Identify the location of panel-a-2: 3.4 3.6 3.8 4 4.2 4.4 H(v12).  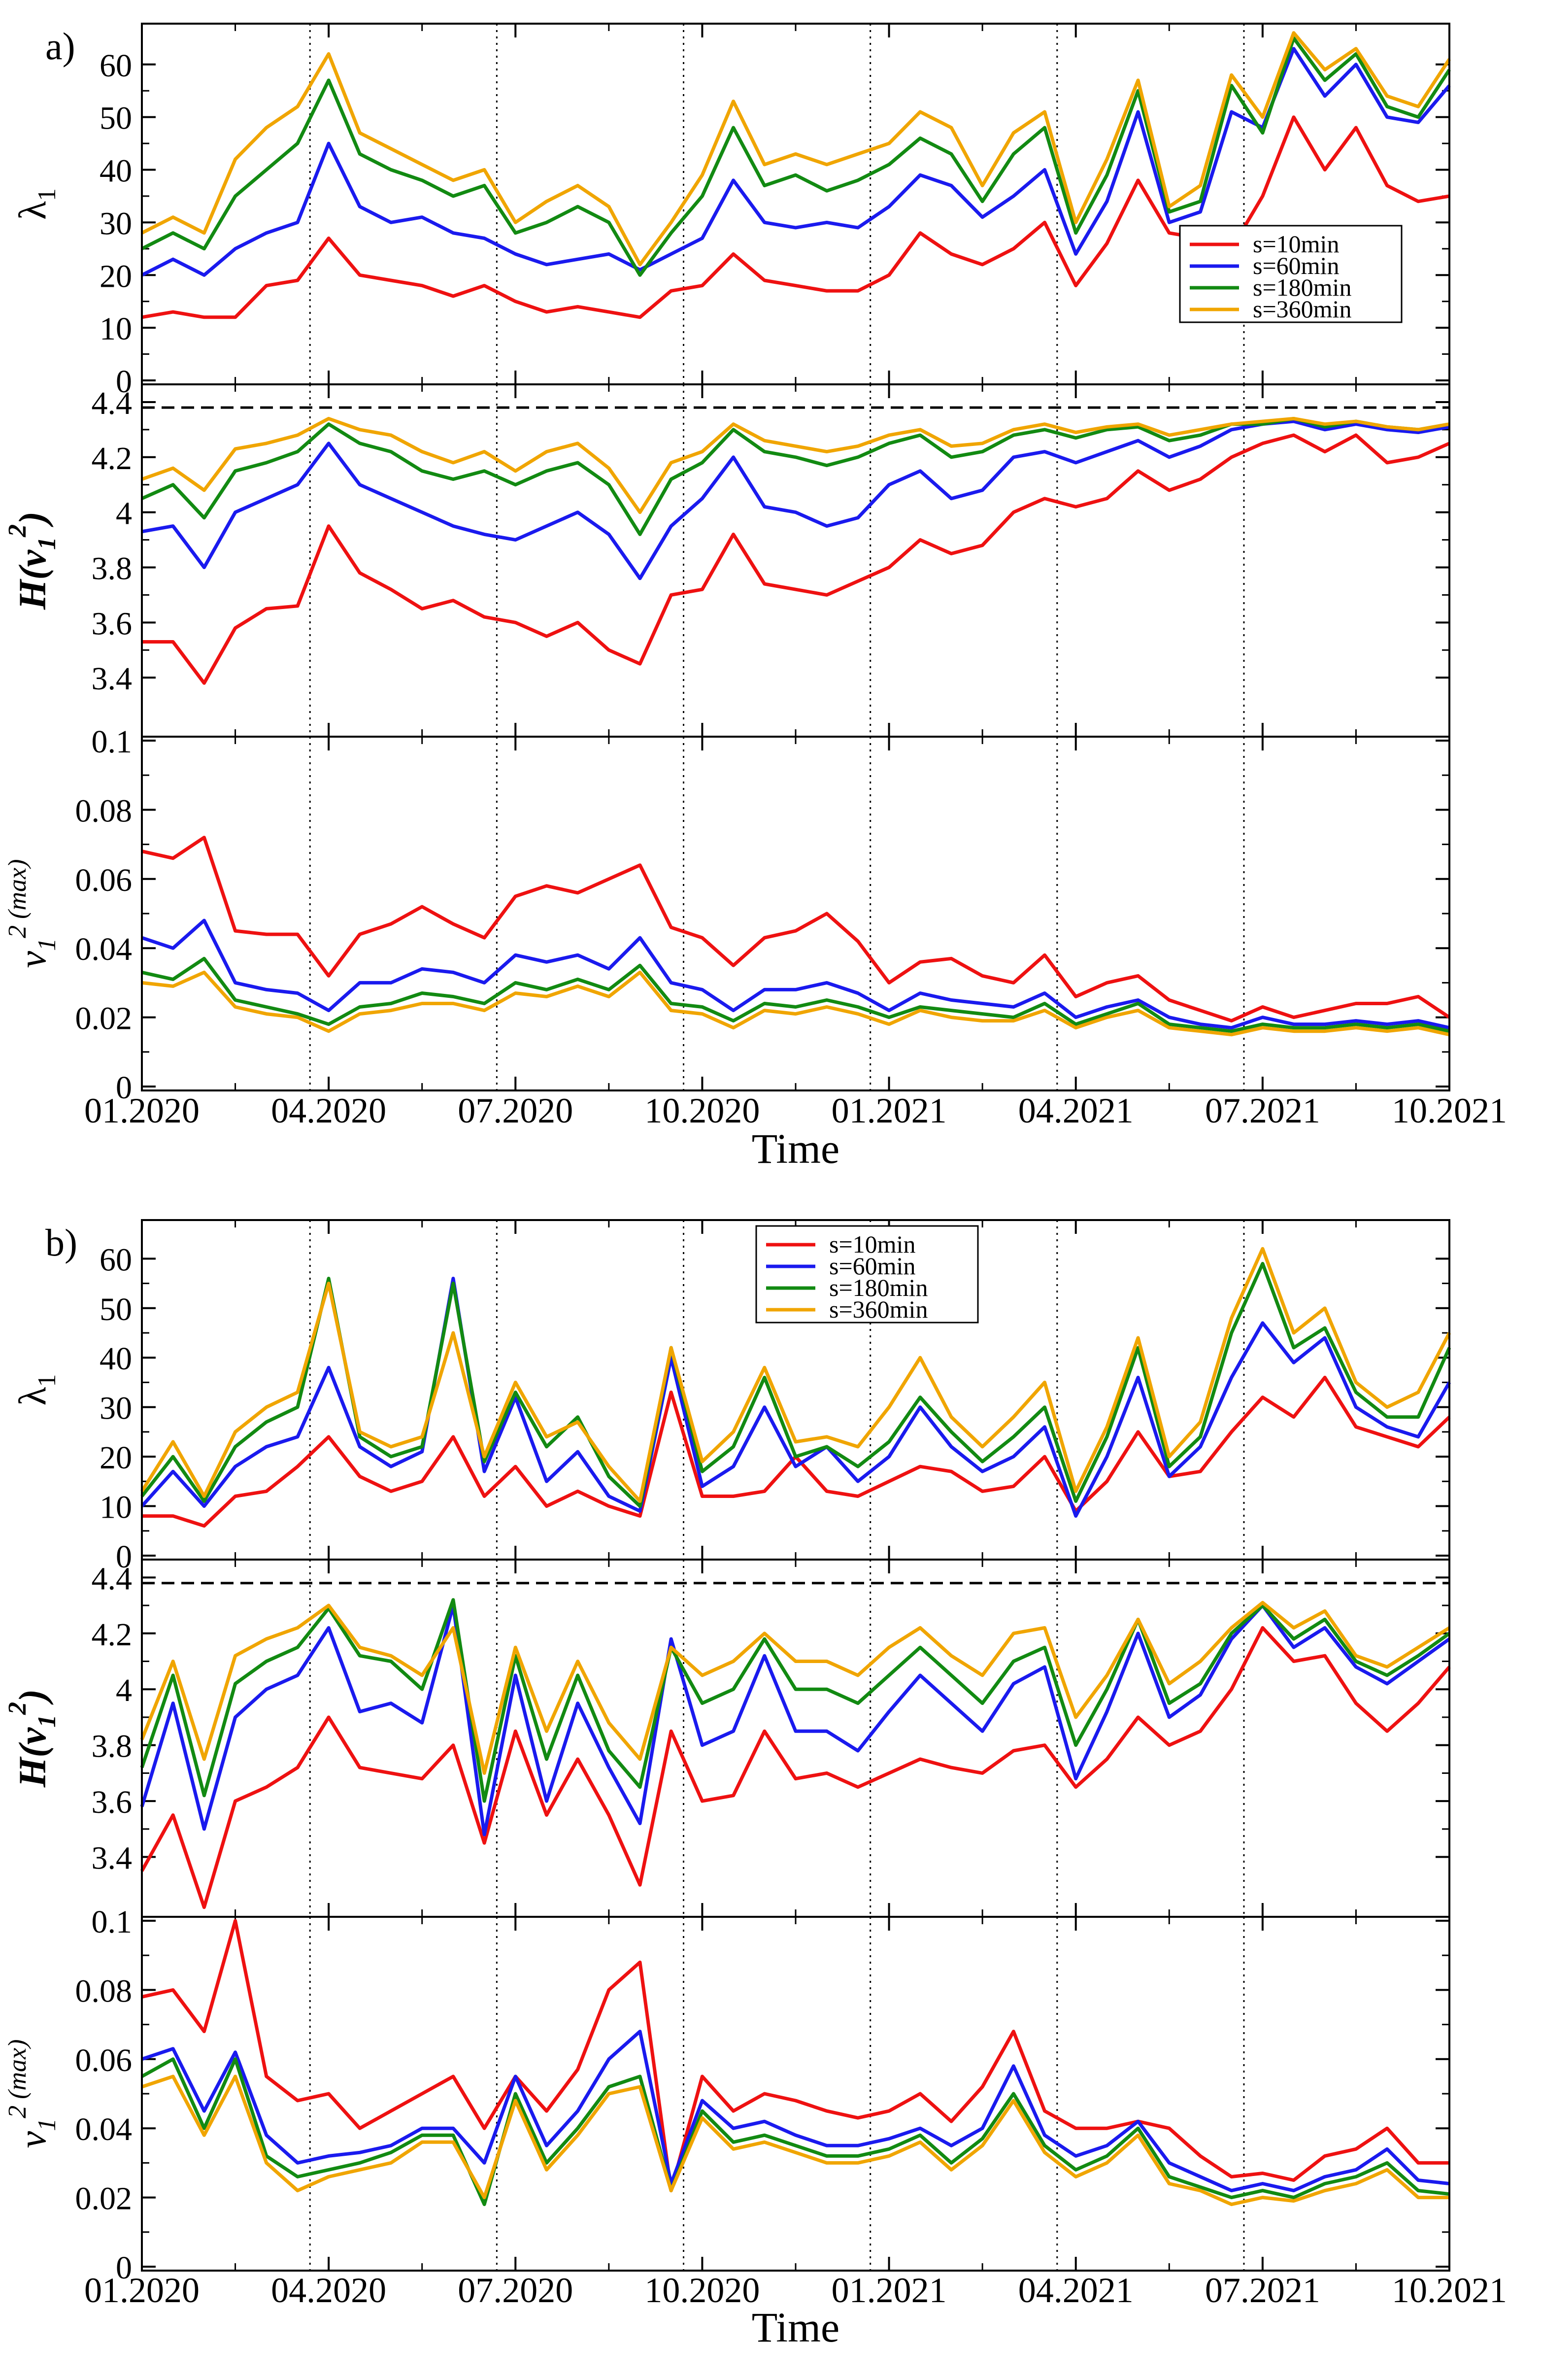
(726, 560).